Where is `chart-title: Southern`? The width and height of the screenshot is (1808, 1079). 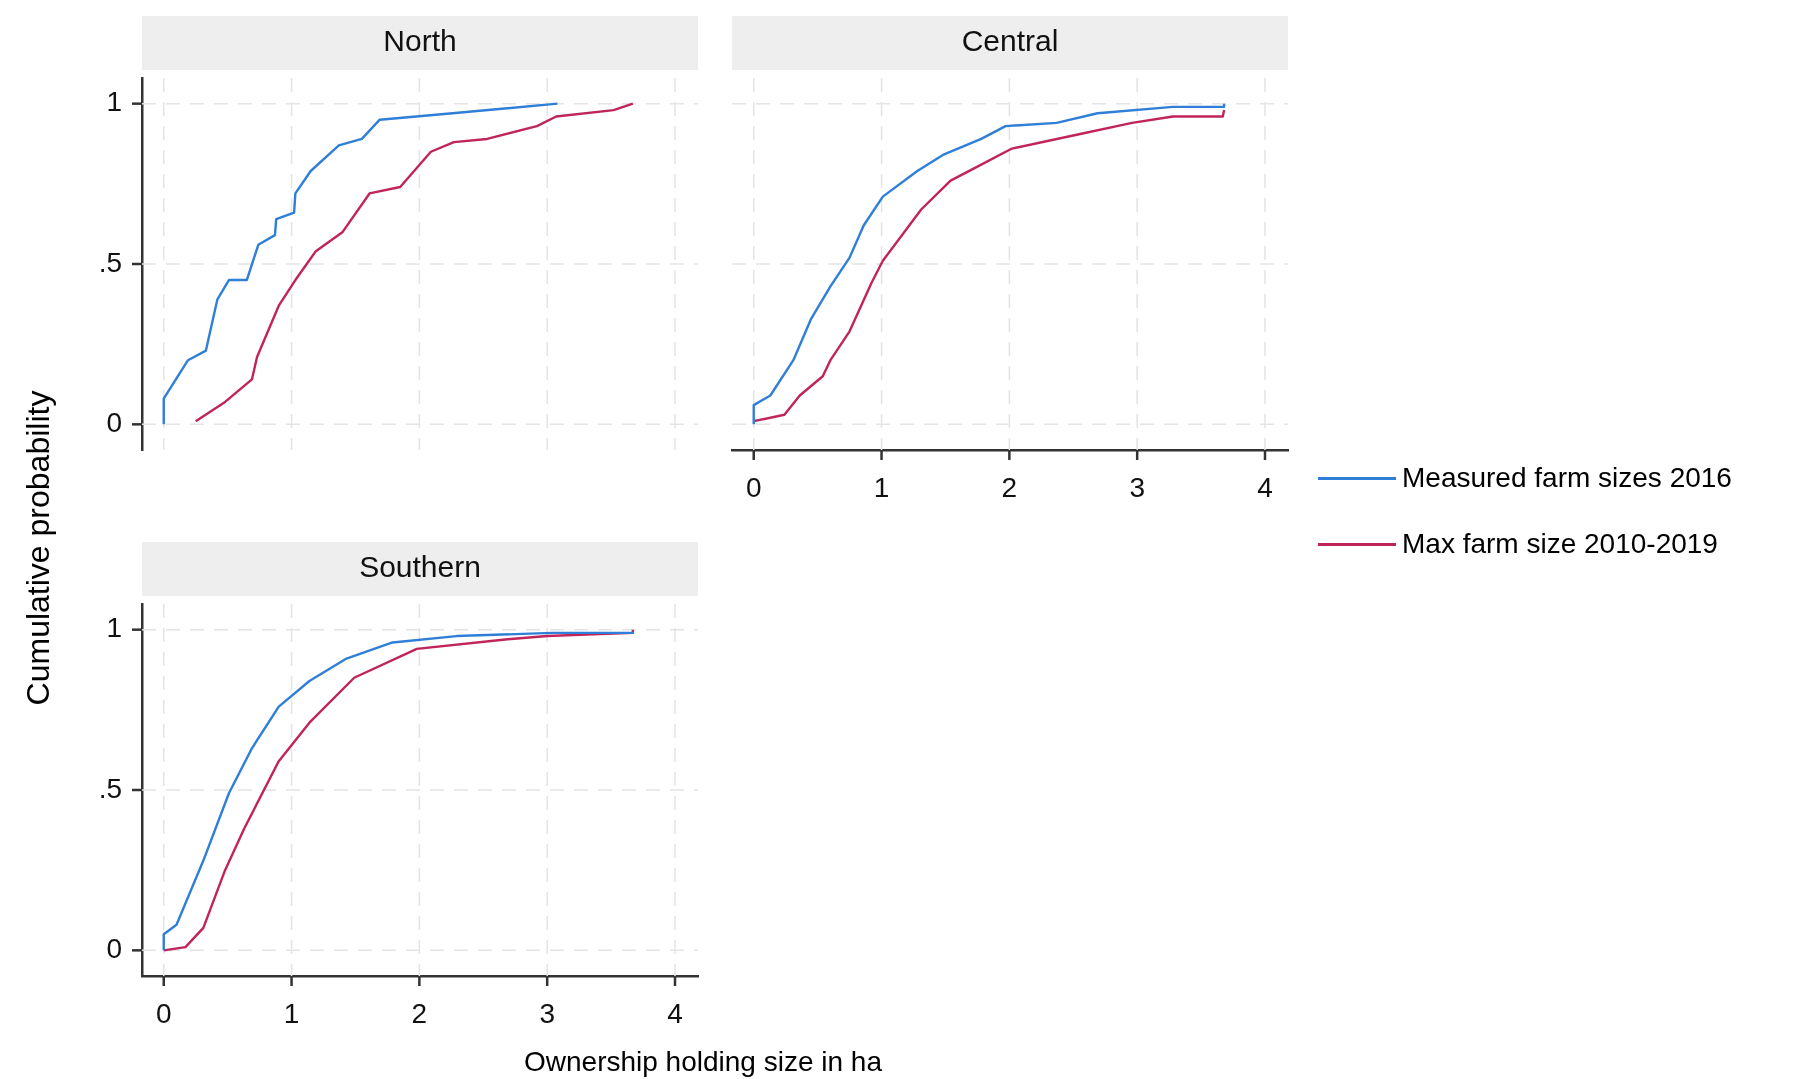 chart-title: Southern is located at coordinates (420, 567).